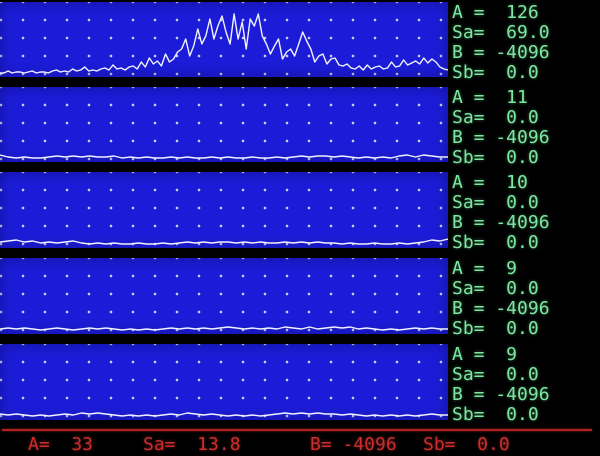 The image size is (600, 456). I want to click on channel-readout-channel-4: A = 9 Sa= 0.0 B = -4096 Sb= 0.0, so click(501, 299).